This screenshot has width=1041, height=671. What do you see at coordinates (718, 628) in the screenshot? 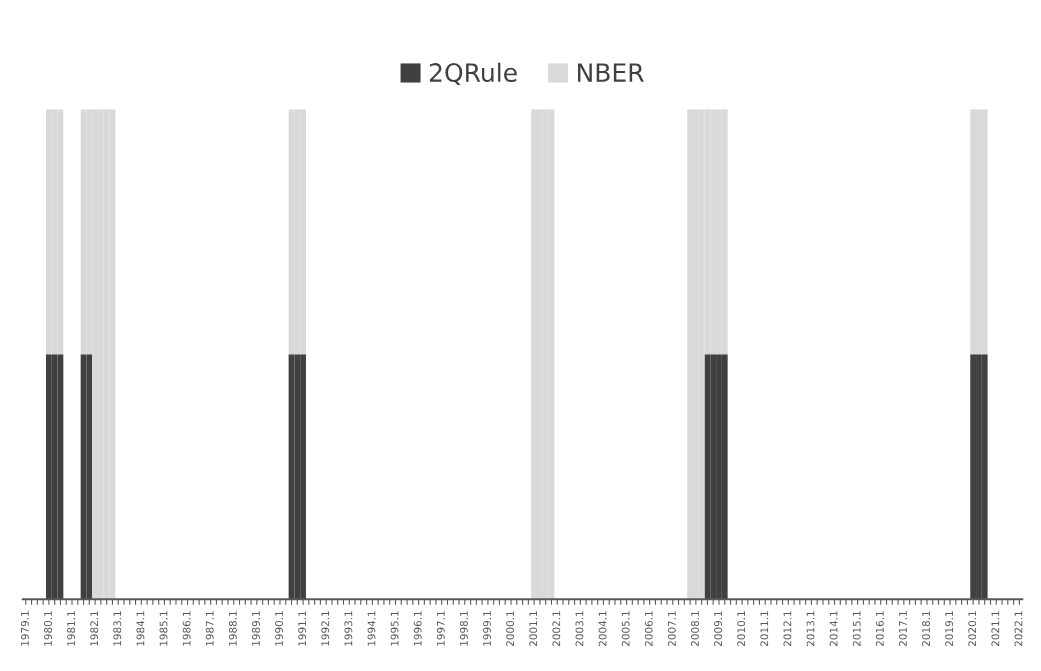
I see `x-tick-label: 2009.1` at bounding box center [718, 628].